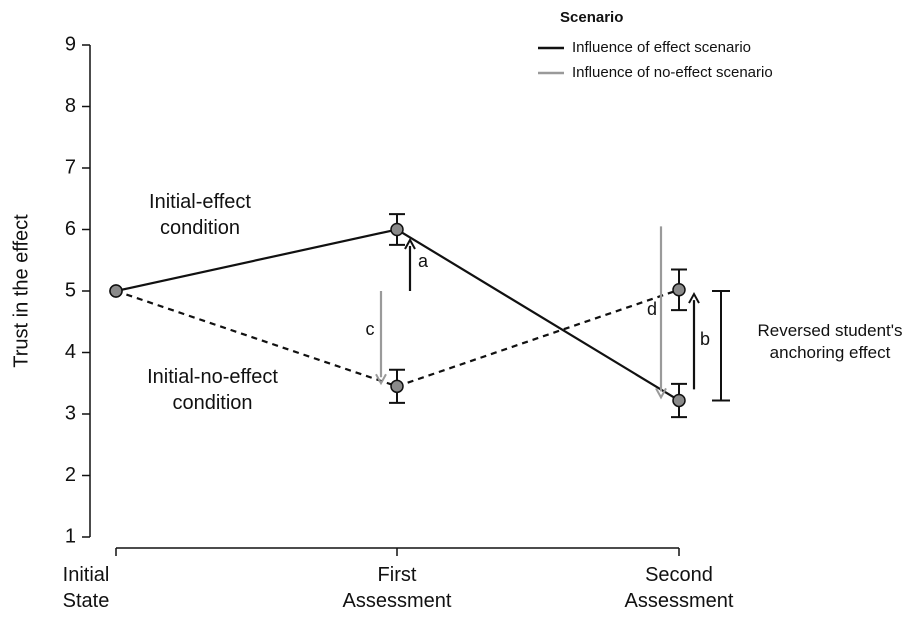  I want to click on series-name: Initial-effect condition, so click(200, 215).